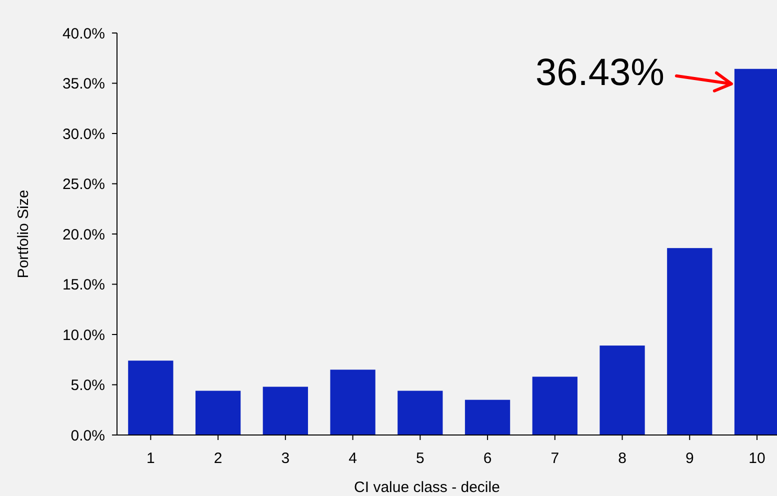 This screenshot has height=496, width=777. I want to click on x-tick-label: 9, so click(689, 458).